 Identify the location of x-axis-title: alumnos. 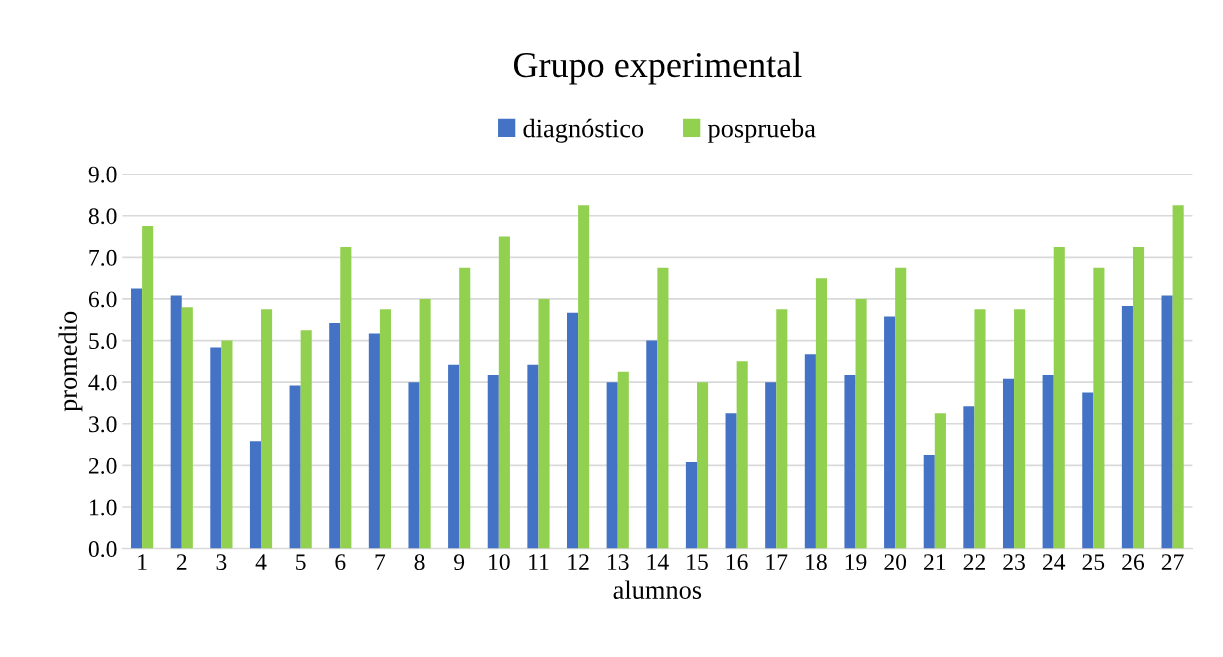
(657, 589).